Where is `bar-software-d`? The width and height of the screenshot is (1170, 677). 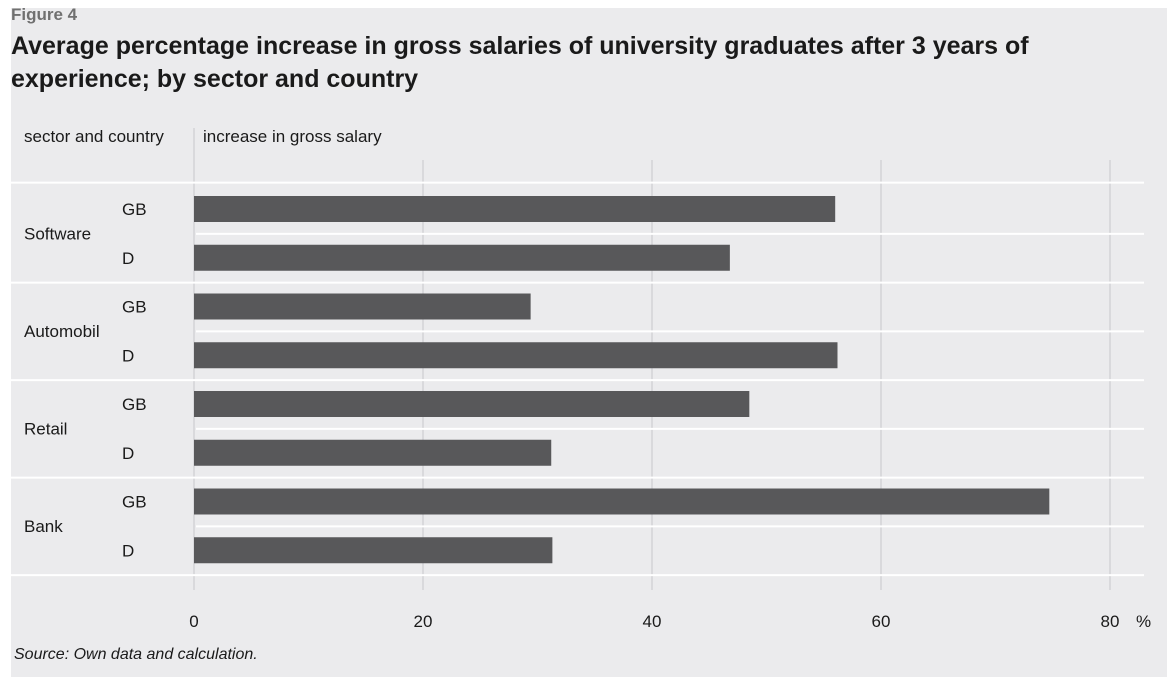 bar-software-d is located at coordinates (462, 257).